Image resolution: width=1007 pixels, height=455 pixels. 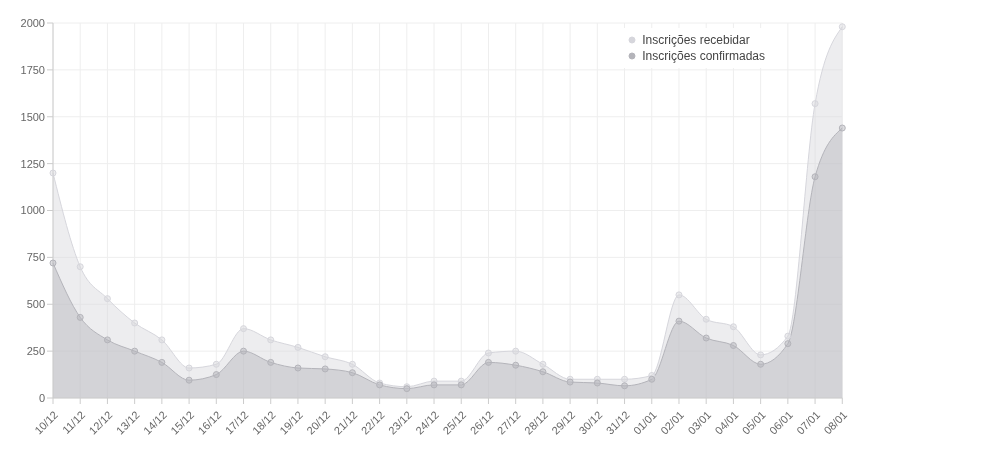 I want to click on y-tick-label: 1750, so click(x=32, y=69).